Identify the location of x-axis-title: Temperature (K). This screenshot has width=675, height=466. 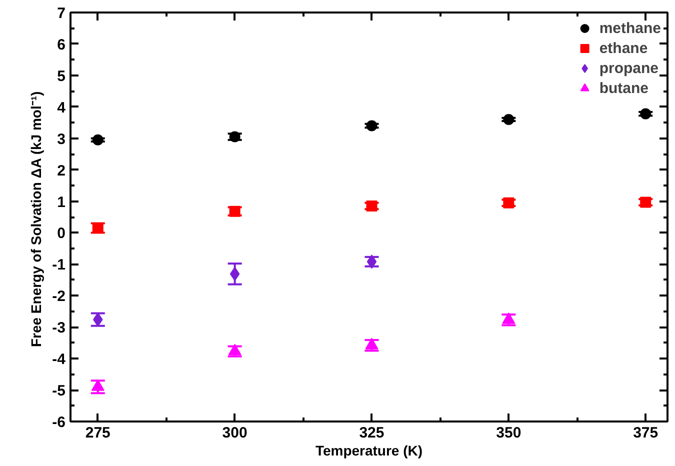
(369, 450).